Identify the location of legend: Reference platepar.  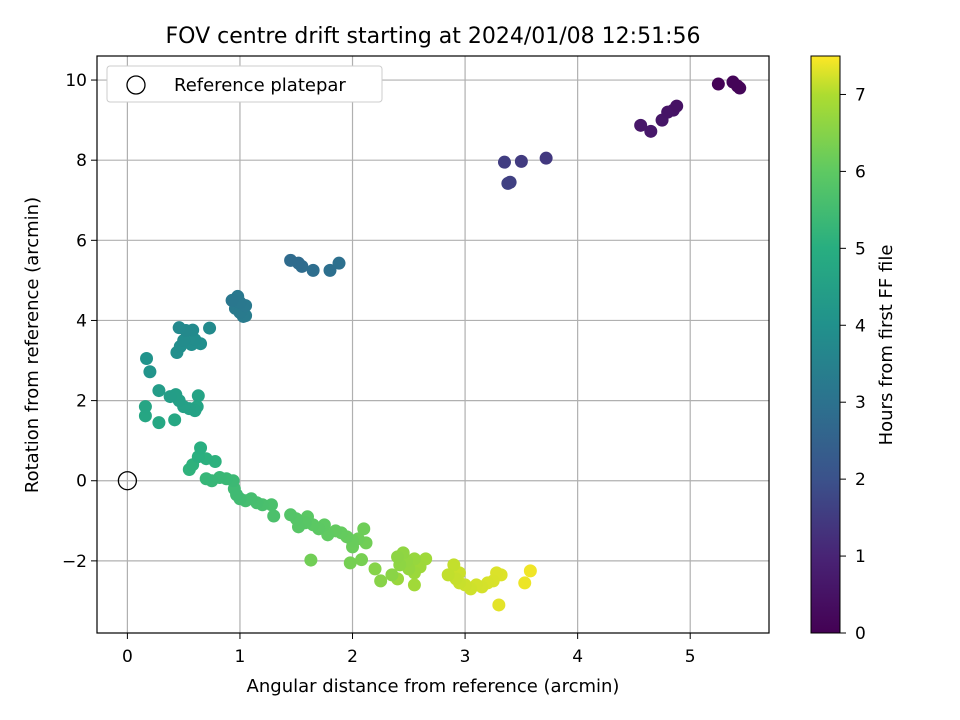
(244, 84).